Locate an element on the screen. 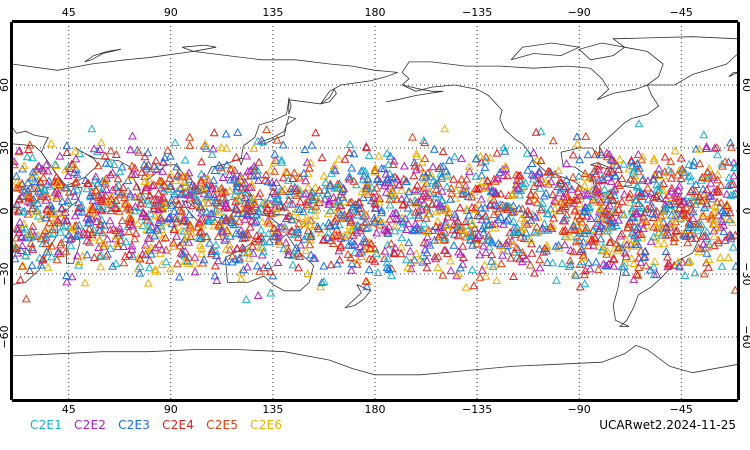 The height and width of the screenshot is (450, 750). coastline is located at coordinates (375, 360).